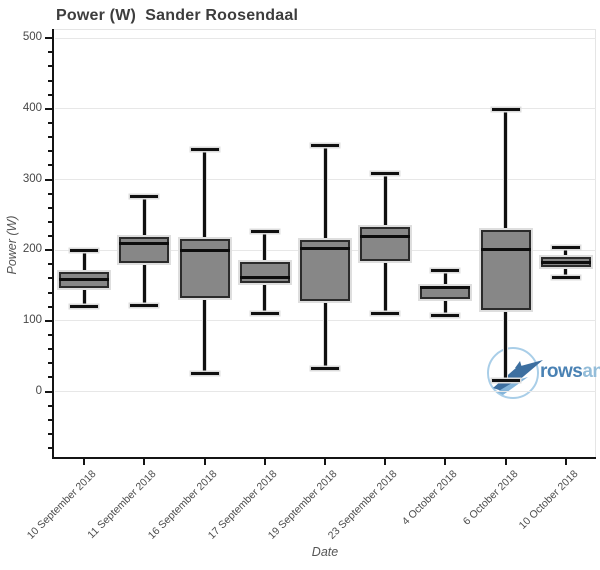 The height and width of the screenshot is (570, 600). I want to click on y-tick-label: 200, so click(32, 249).